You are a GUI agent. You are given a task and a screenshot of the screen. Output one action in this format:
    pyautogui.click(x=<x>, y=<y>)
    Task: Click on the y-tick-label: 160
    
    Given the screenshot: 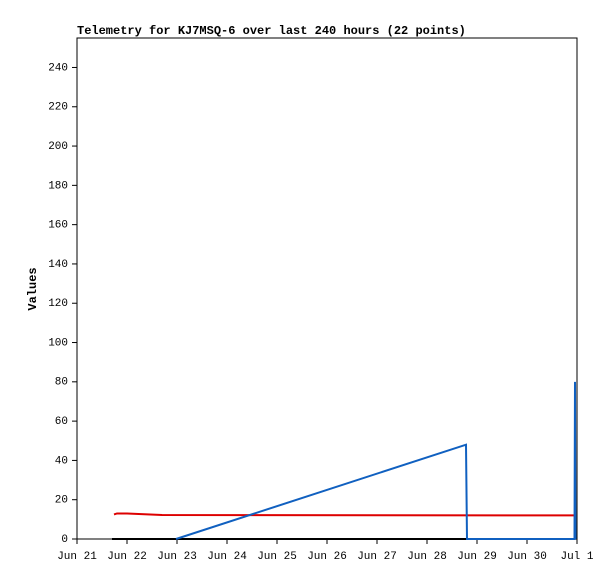 What is the action you would take?
    pyautogui.click(x=58, y=226)
    